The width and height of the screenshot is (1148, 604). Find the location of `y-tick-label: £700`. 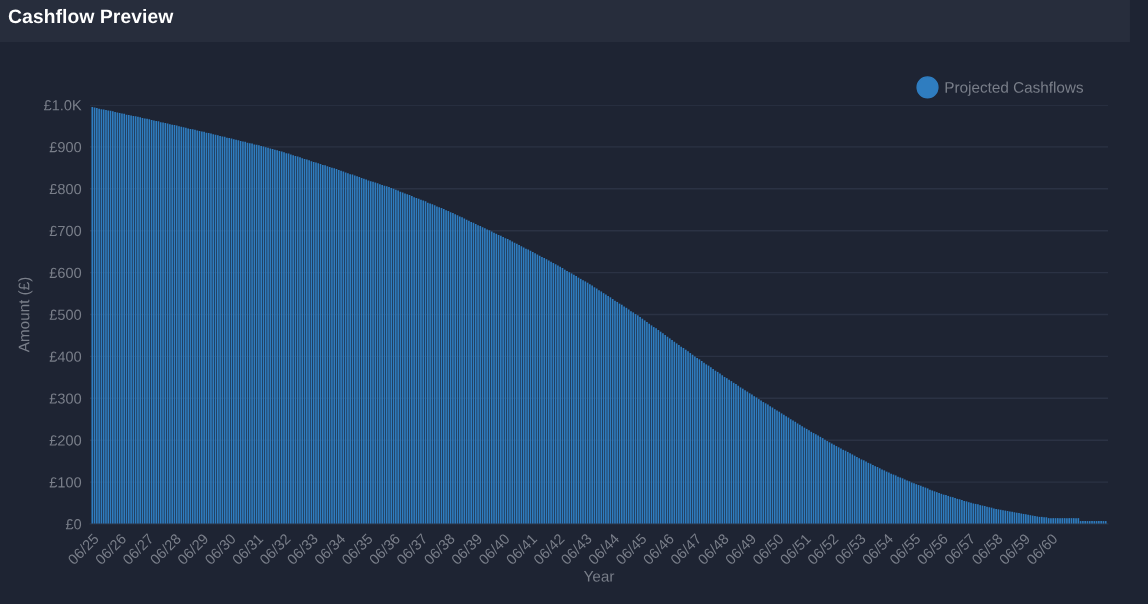

y-tick-label: £700 is located at coordinates (65, 231).